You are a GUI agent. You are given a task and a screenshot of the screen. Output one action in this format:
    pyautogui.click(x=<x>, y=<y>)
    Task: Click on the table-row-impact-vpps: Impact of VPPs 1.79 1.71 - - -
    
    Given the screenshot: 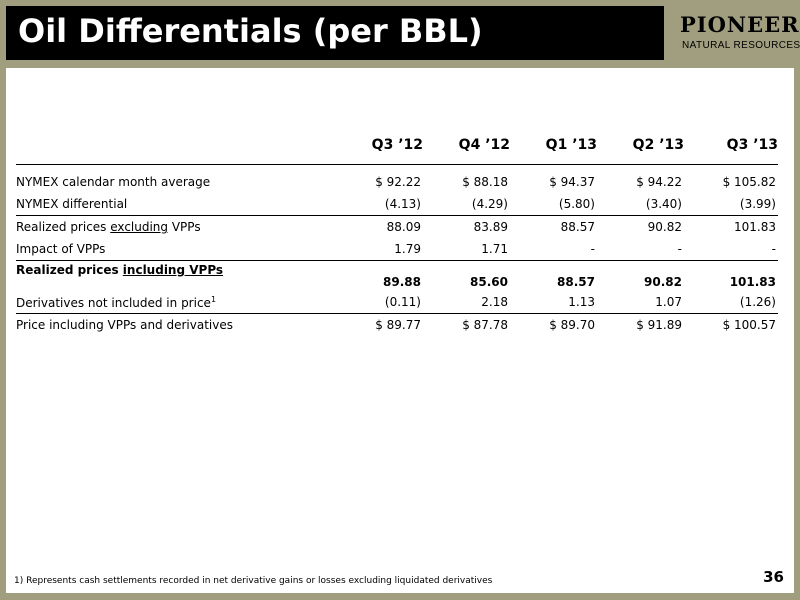 What is the action you would take?
    pyautogui.click(x=397, y=249)
    